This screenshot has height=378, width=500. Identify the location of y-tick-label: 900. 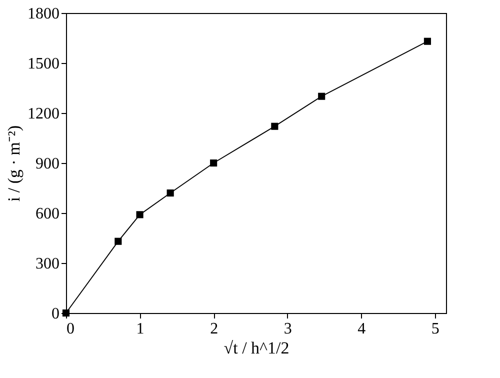
(48, 164).